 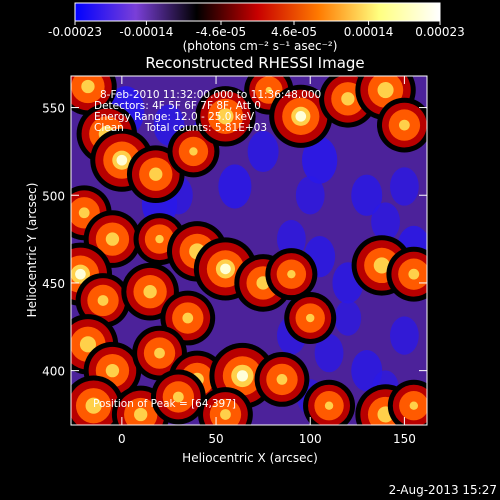 I want to click on annotation-energy: Energy Range: 12.0 - 25.0 keV, so click(x=174, y=117).